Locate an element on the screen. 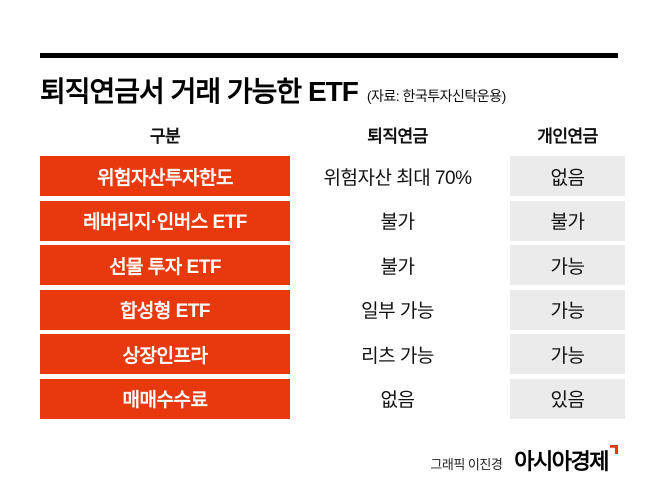  asiae-logo: 아시아경제 is located at coordinates (566, 460).